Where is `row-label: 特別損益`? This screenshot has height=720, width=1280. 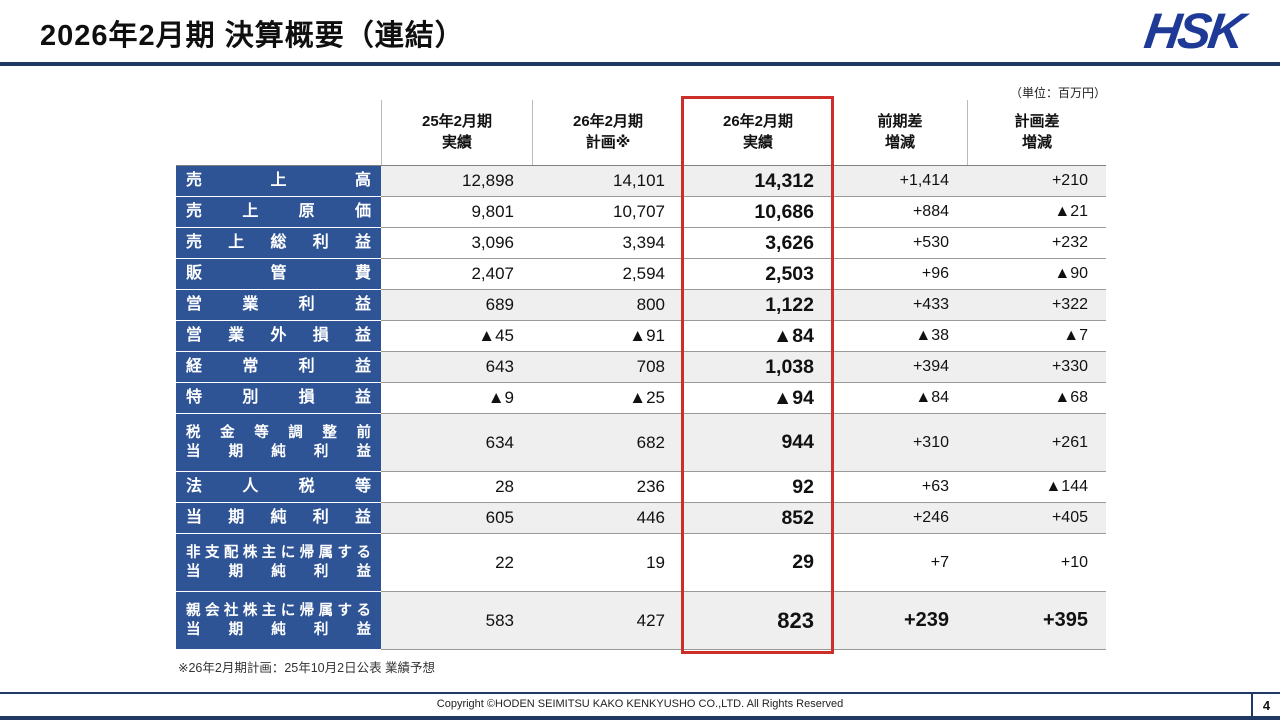 row-label: 特別損益 is located at coordinates (278, 398).